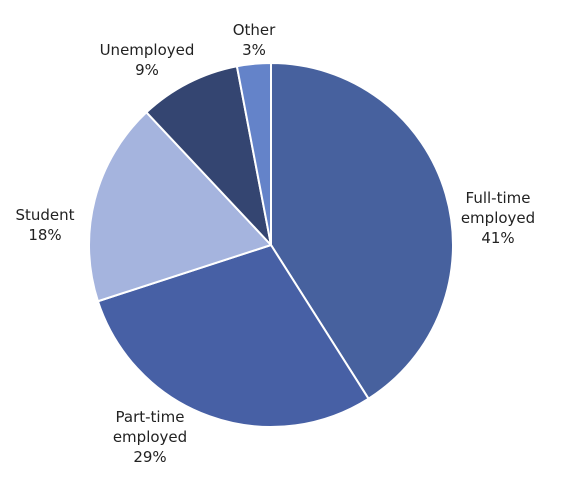  Describe the element at coordinates (150, 457) in the screenshot. I see `value-label: 29%` at that location.